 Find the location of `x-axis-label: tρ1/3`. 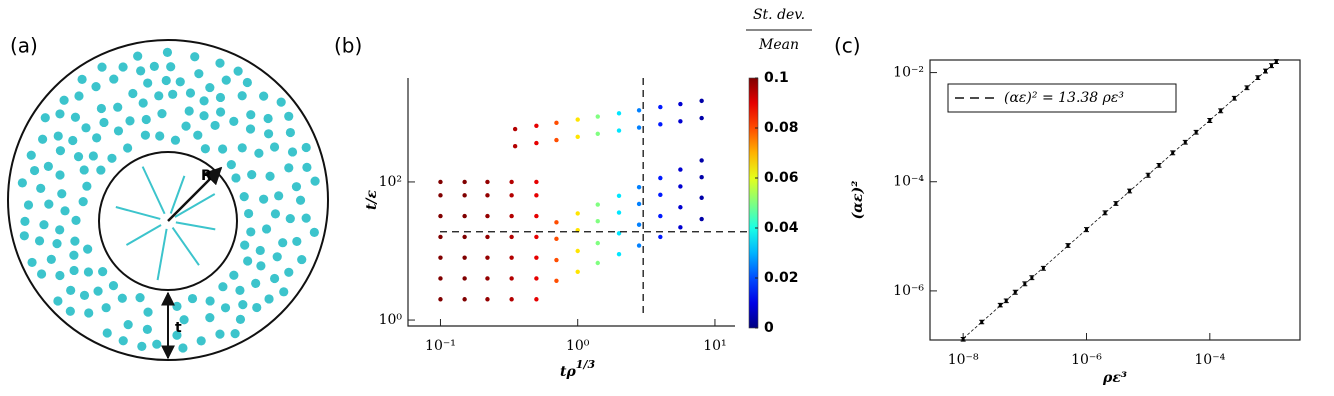

x-axis-label: tρ1/3 is located at coordinates (577, 369).